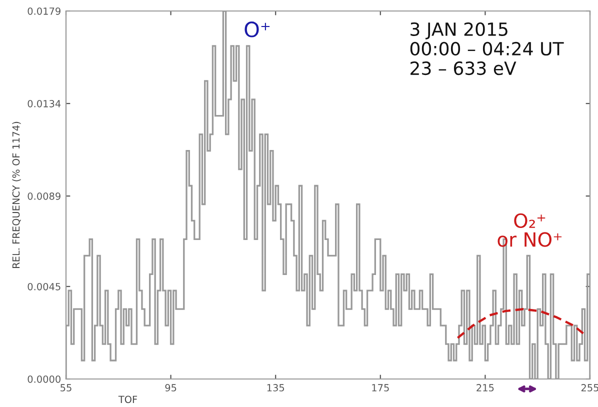 The height and width of the screenshot is (407, 598). I want to click on x-axis-title: TOF, so click(128, 400).